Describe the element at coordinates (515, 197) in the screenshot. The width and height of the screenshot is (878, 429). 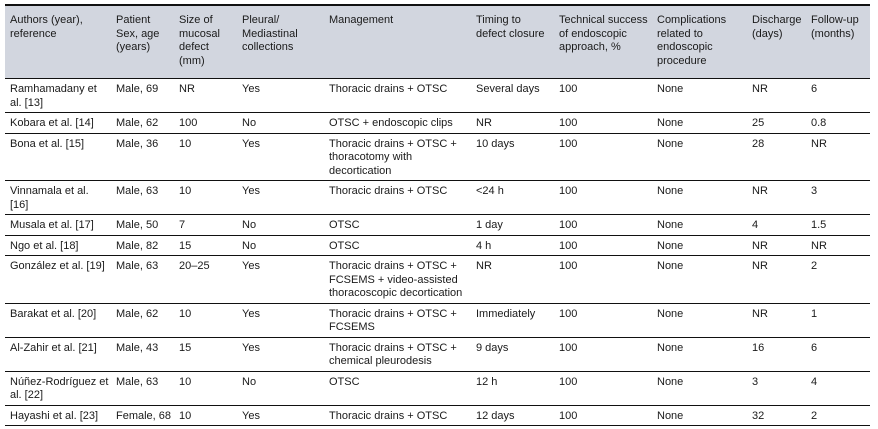
I see `cell-timing: <24 h` at that location.